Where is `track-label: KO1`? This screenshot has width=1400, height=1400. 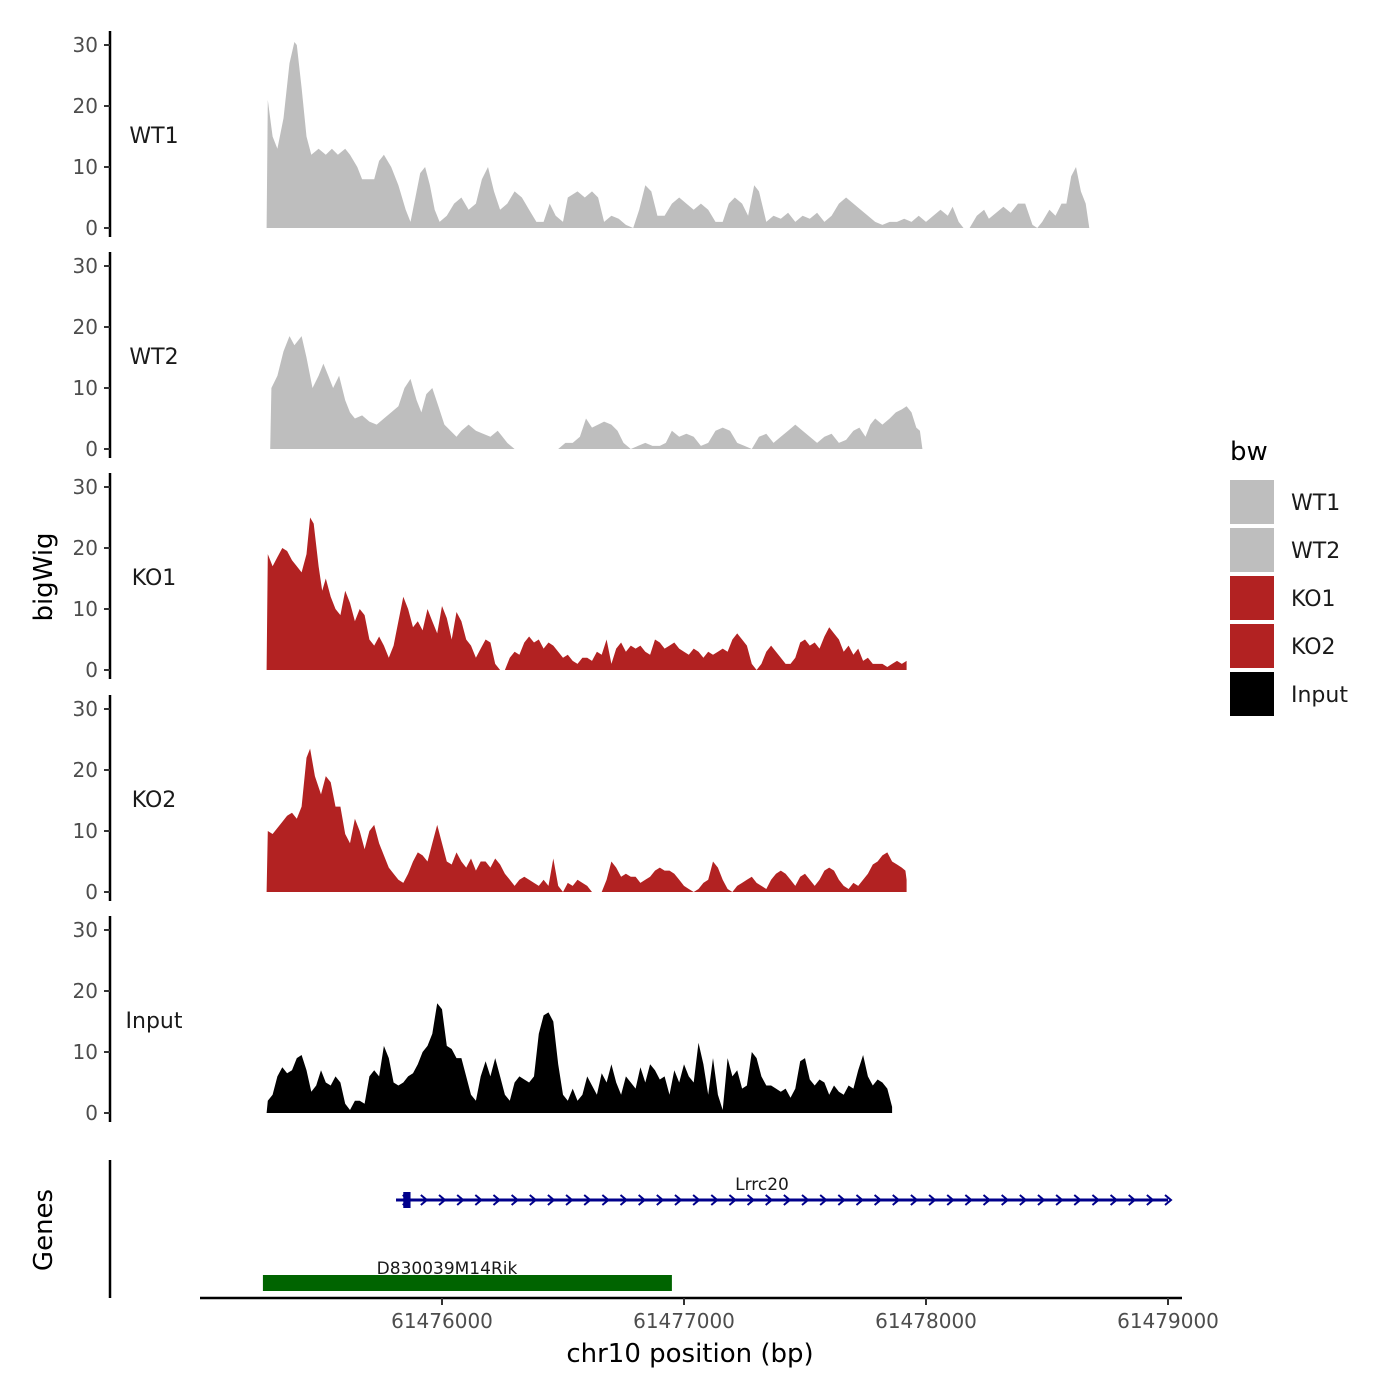
track-label: KO1 is located at coordinates (154, 578).